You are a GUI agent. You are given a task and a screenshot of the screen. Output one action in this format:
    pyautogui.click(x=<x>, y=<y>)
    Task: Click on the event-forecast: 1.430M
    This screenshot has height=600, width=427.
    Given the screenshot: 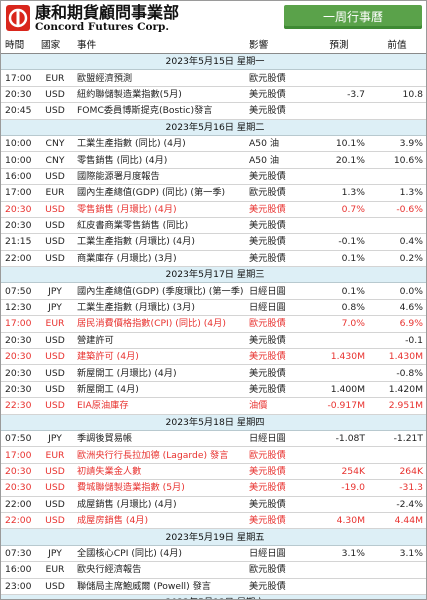 What is the action you would take?
    pyautogui.click(x=340, y=357)
    